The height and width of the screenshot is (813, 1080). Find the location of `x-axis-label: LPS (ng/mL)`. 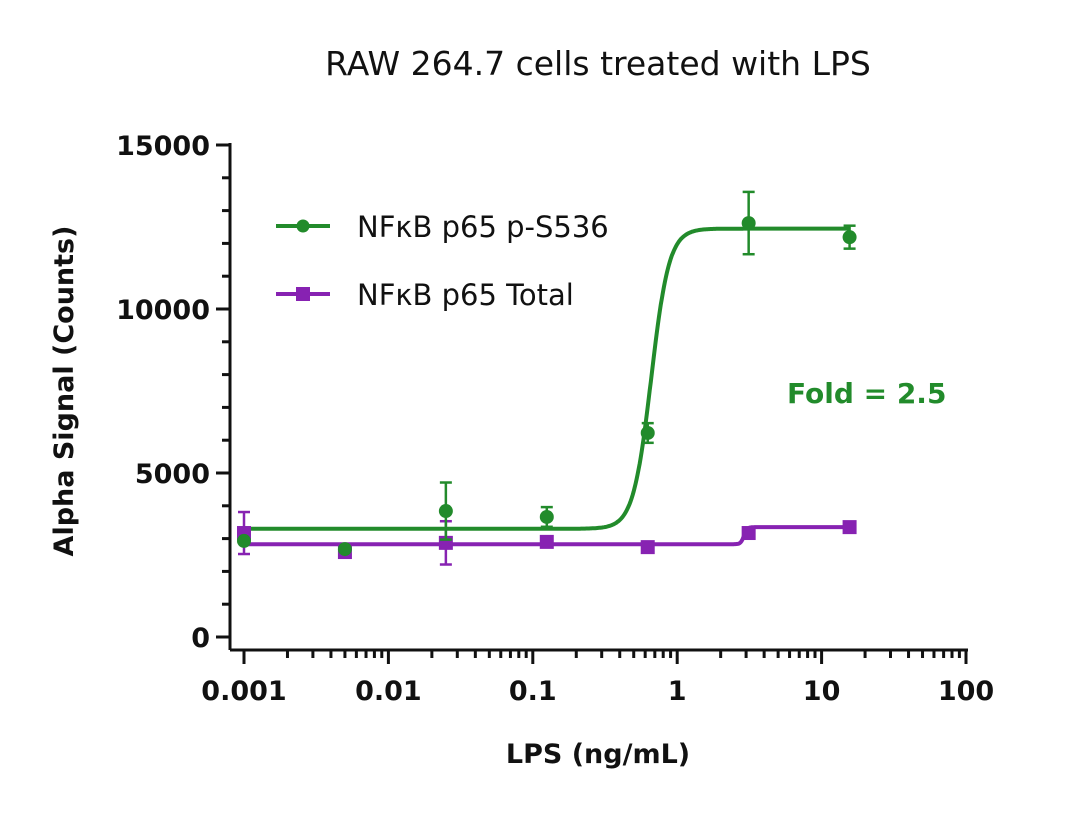

x-axis-label: LPS (ng/mL) is located at coordinates (598, 754).